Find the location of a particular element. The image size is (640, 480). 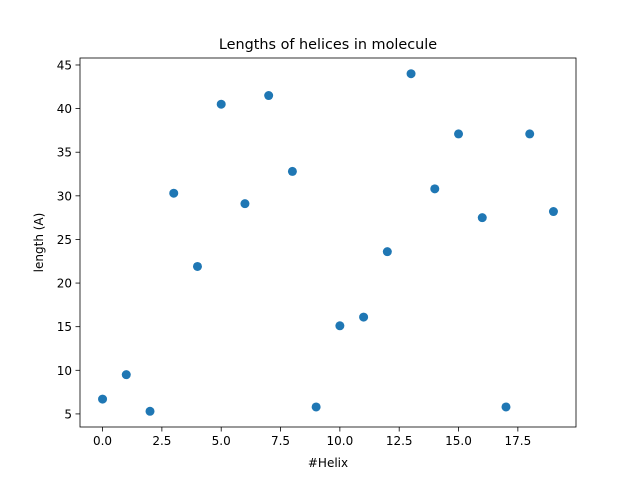

y-tick-label: 15 is located at coordinates (64, 327).